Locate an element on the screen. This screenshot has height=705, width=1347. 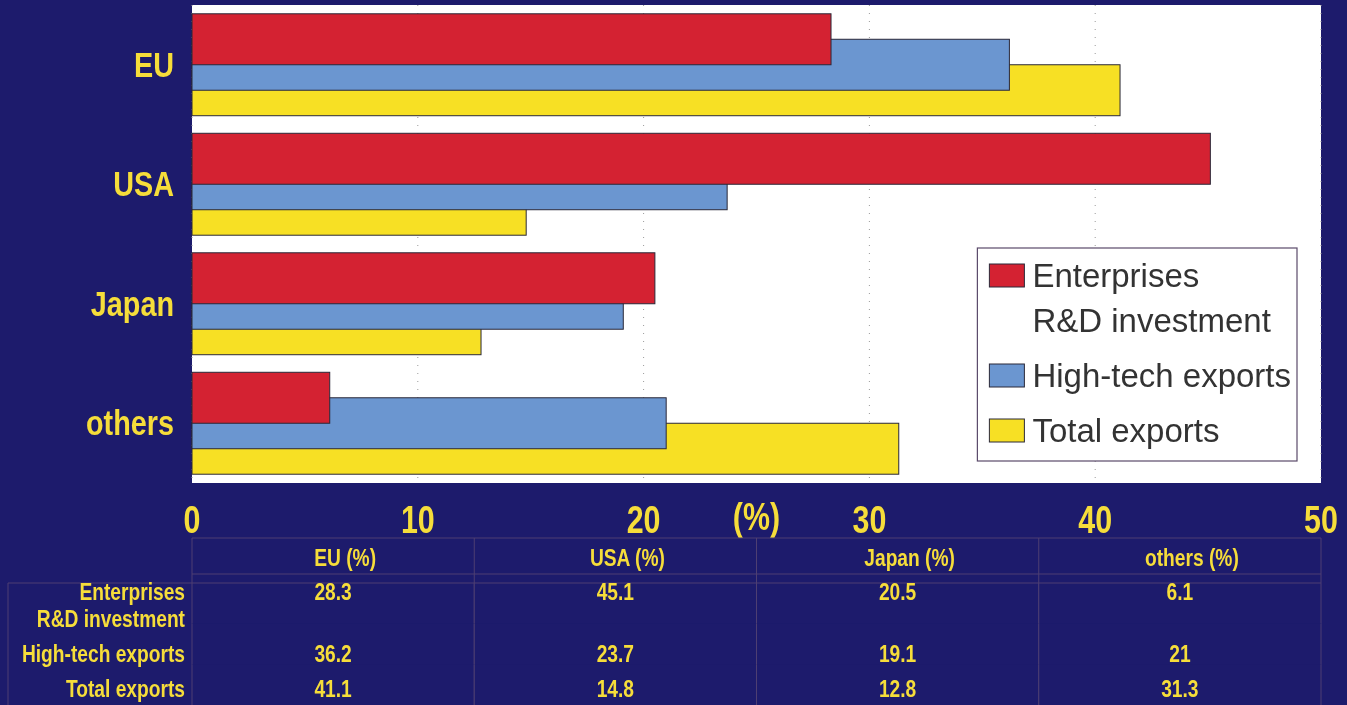
data-label: 23.7 is located at coordinates (615, 653).